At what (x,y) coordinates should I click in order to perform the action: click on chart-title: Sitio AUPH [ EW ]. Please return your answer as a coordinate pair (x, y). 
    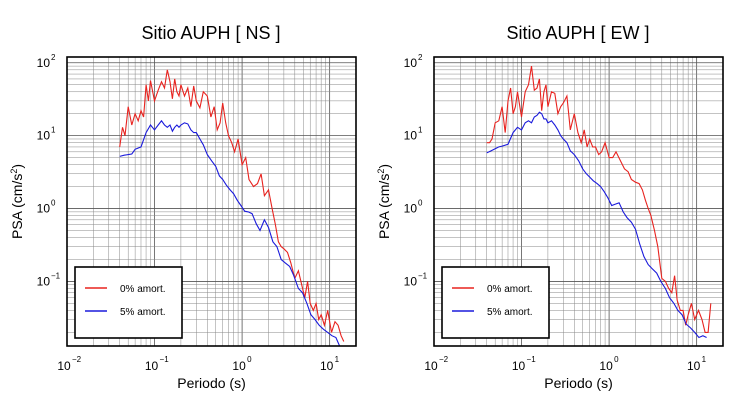
    Looking at the image, I should click on (577, 33).